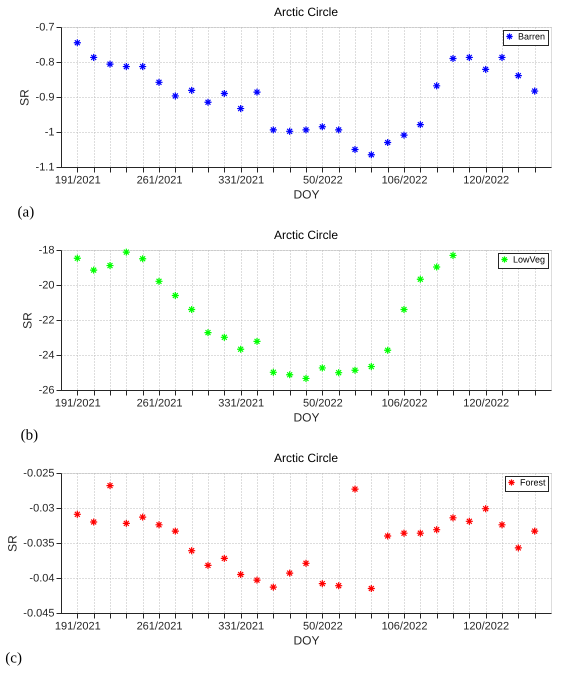 This screenshot has height=700, width=578. What do you see at coordinates (38, 614) in the screenshot?
I see `y-tick-label: -0.045` at bounding box center [38, 614].